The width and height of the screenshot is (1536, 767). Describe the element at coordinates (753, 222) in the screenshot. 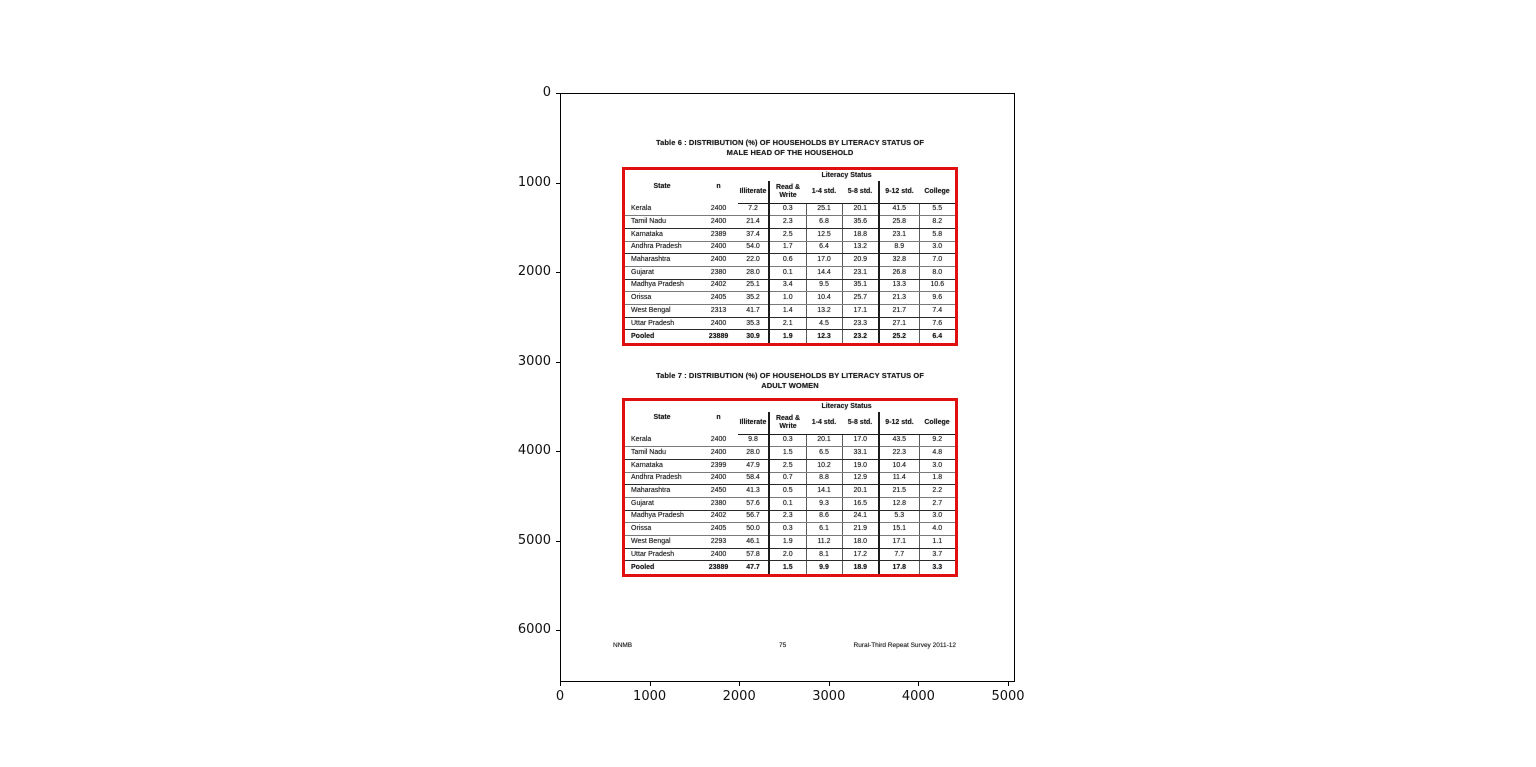

I see `value-cell: 21.4` at that location.